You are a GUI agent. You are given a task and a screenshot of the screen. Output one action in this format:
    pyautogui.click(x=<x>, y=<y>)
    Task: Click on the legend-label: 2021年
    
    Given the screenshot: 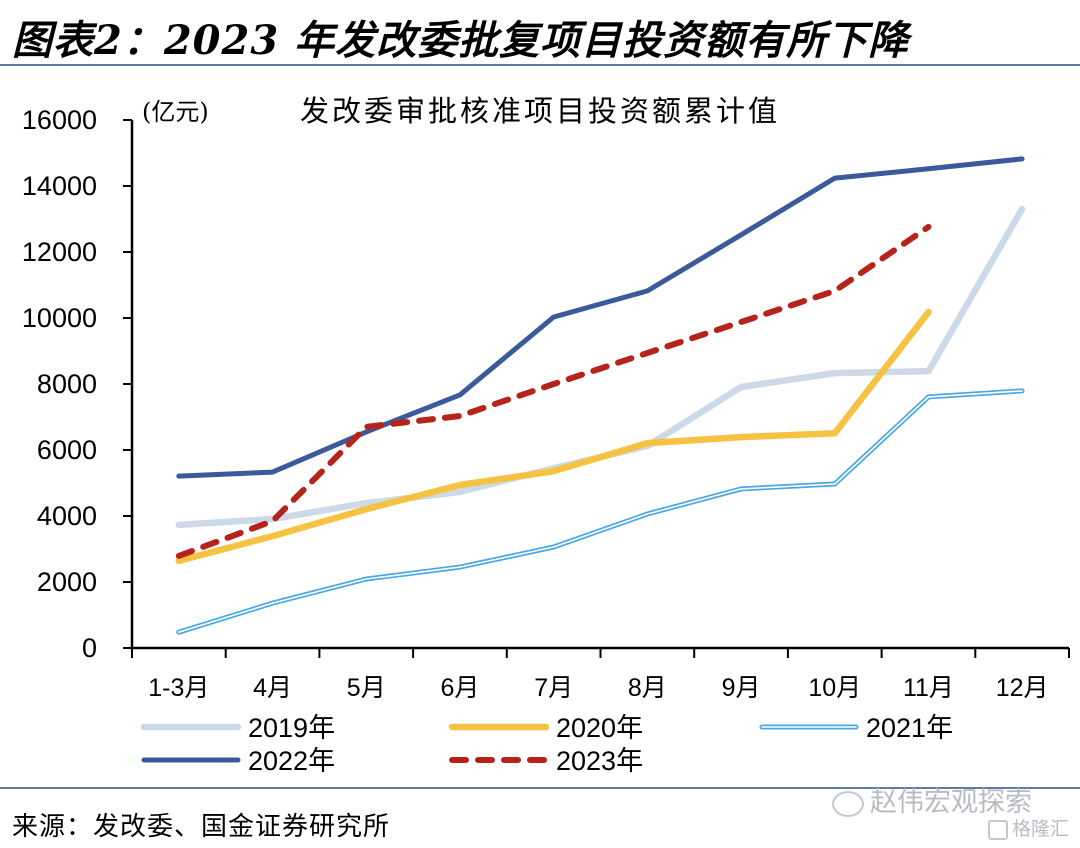 What is the action you would take?
    pyautogui.click(x=909, y=728)
    